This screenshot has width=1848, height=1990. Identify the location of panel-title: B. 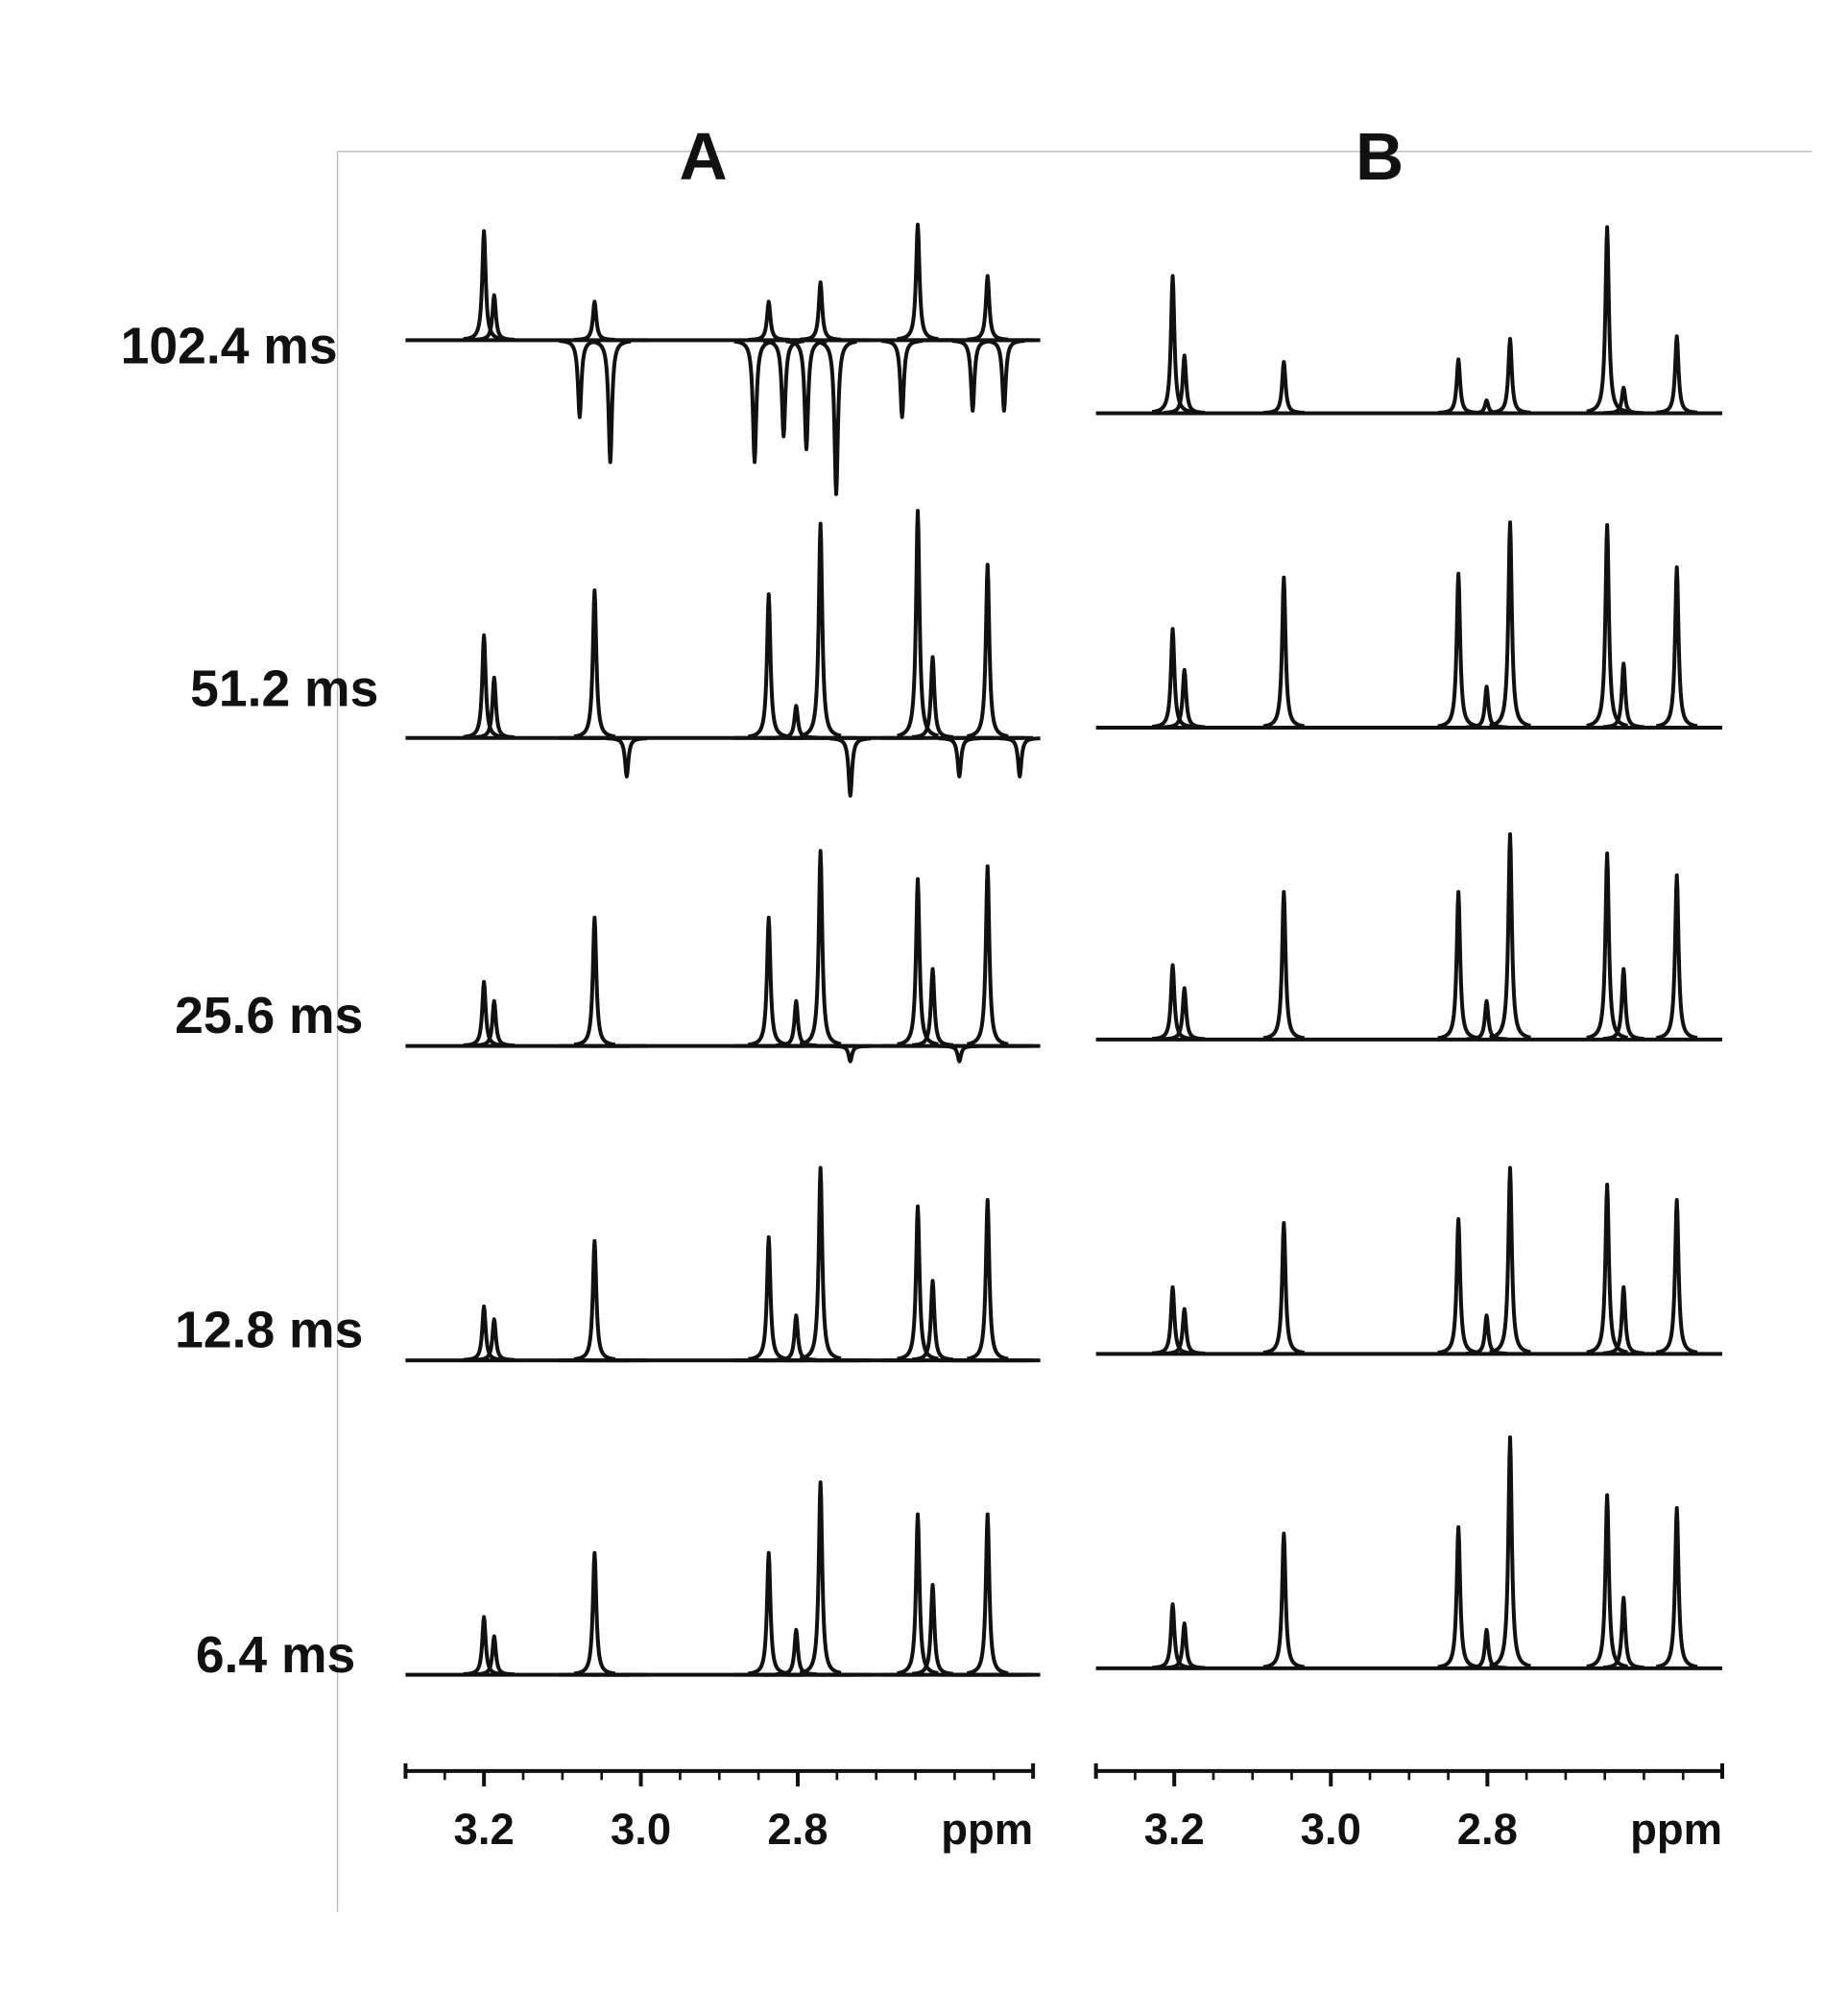
(1380, 157).